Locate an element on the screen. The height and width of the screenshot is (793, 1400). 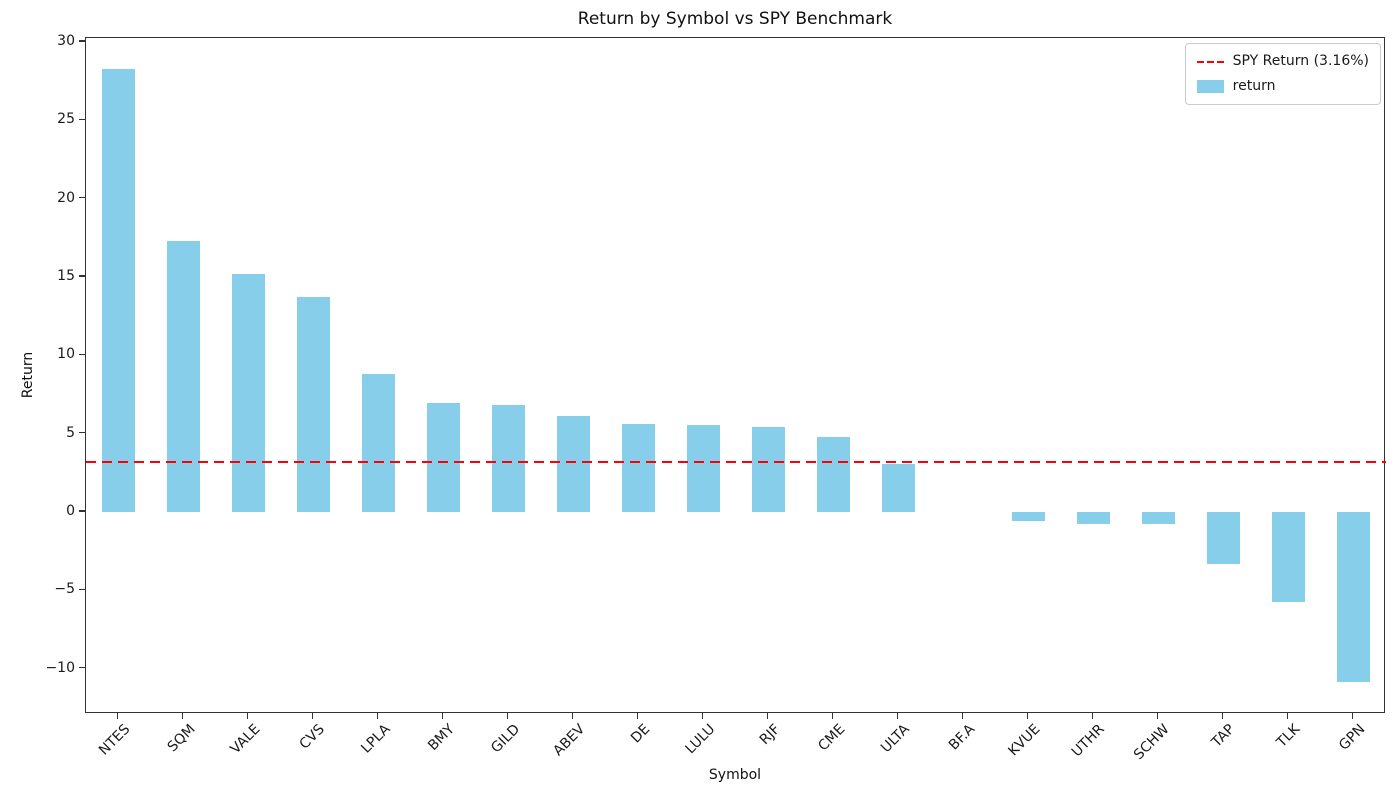
bar-RJF is located at coordinates (768, 469).